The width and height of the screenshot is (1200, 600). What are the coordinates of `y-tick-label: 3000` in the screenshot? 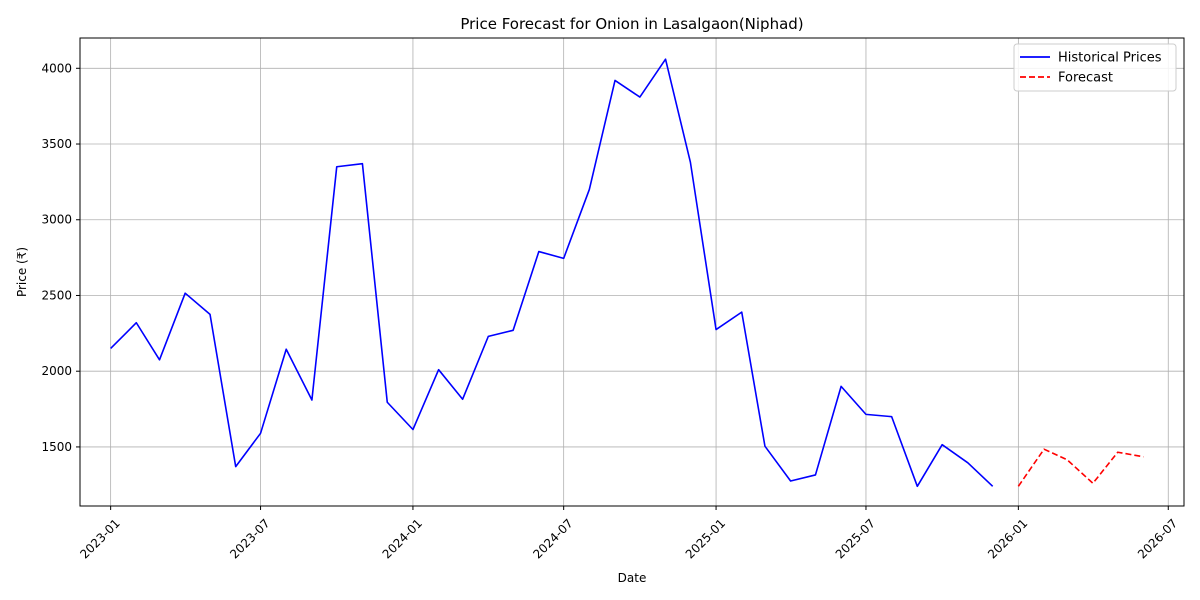 It's located at (56, 220).